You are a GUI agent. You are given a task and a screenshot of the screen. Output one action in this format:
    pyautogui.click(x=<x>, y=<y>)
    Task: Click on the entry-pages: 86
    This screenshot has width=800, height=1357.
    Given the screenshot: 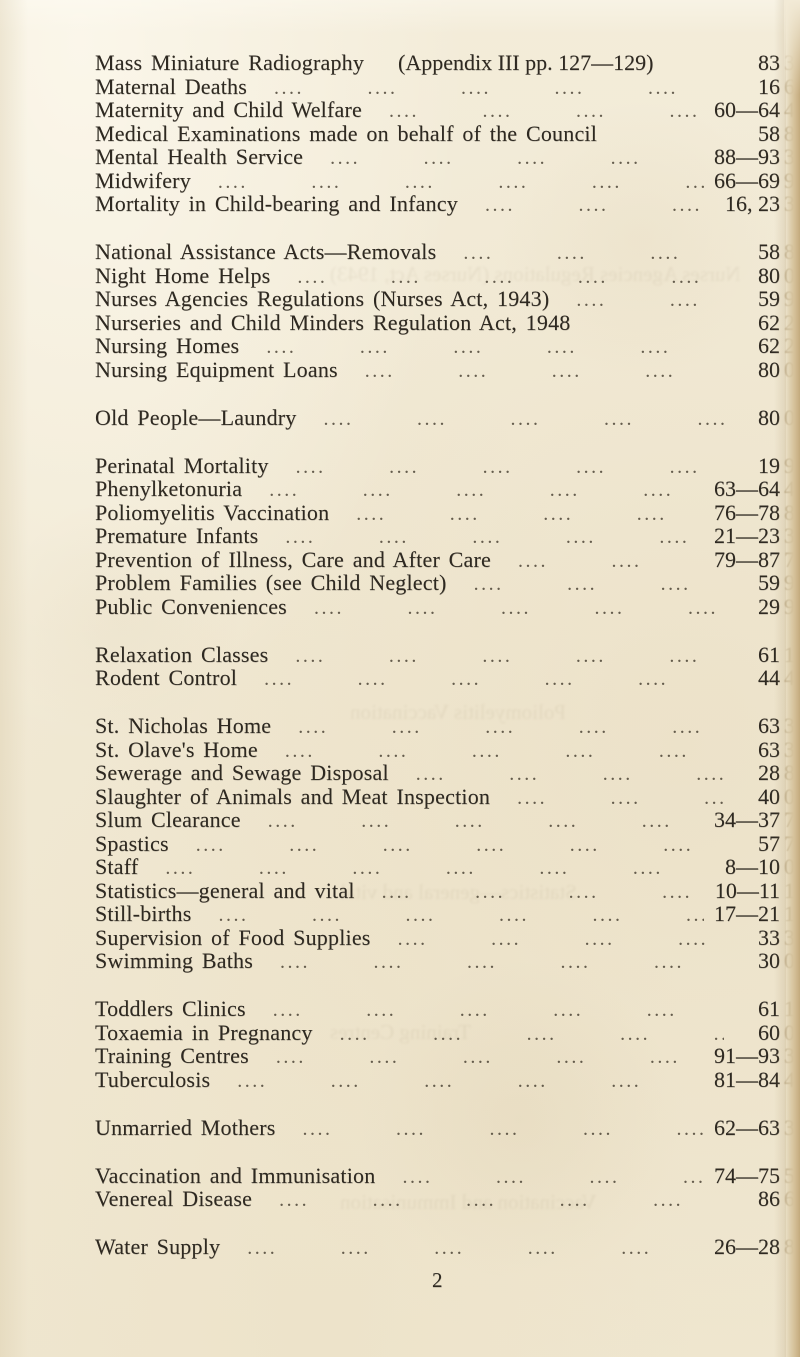 What is the action you would take?
    pyautogui.click(x=769, y=1198)
    